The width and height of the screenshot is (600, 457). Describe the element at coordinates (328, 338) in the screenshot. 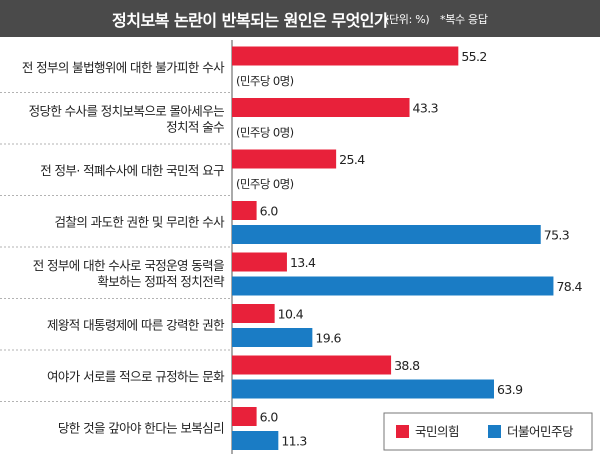

I see `value-label: 19.6` at that location.